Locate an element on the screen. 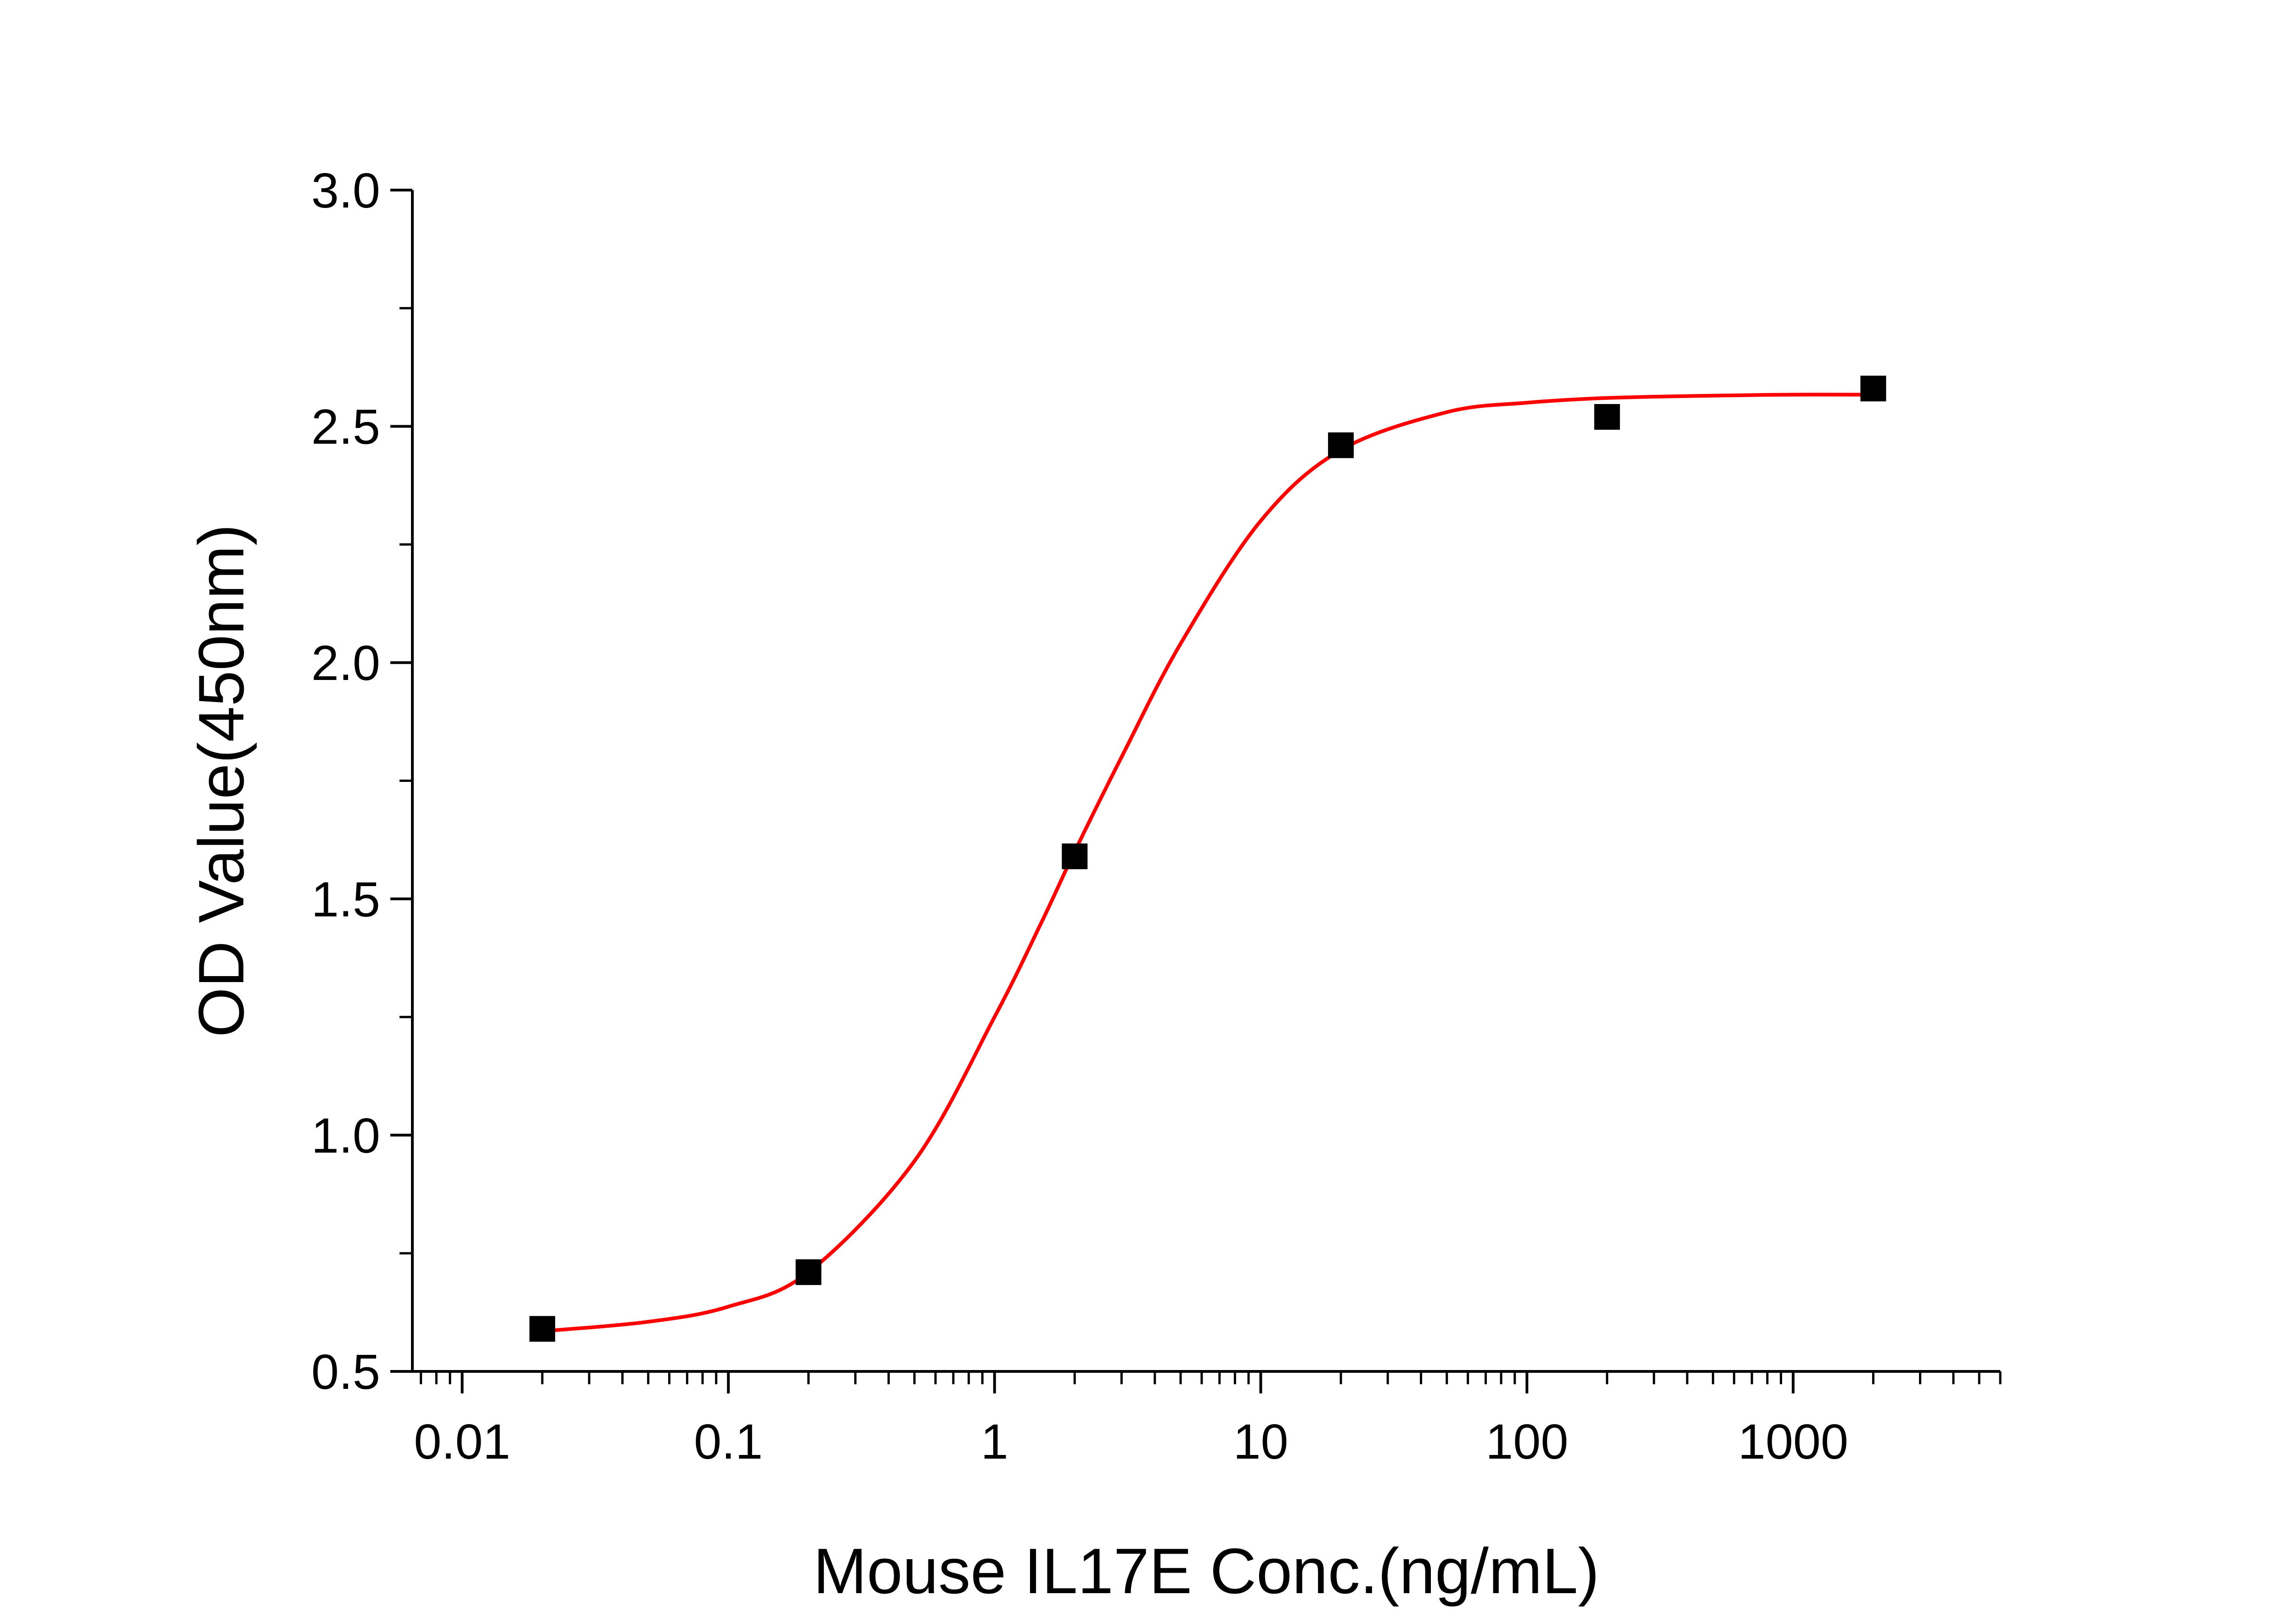  x-axis-title: Mouse IL17E Conc.(ng/mL) is located at coordinates (1206, 1571).